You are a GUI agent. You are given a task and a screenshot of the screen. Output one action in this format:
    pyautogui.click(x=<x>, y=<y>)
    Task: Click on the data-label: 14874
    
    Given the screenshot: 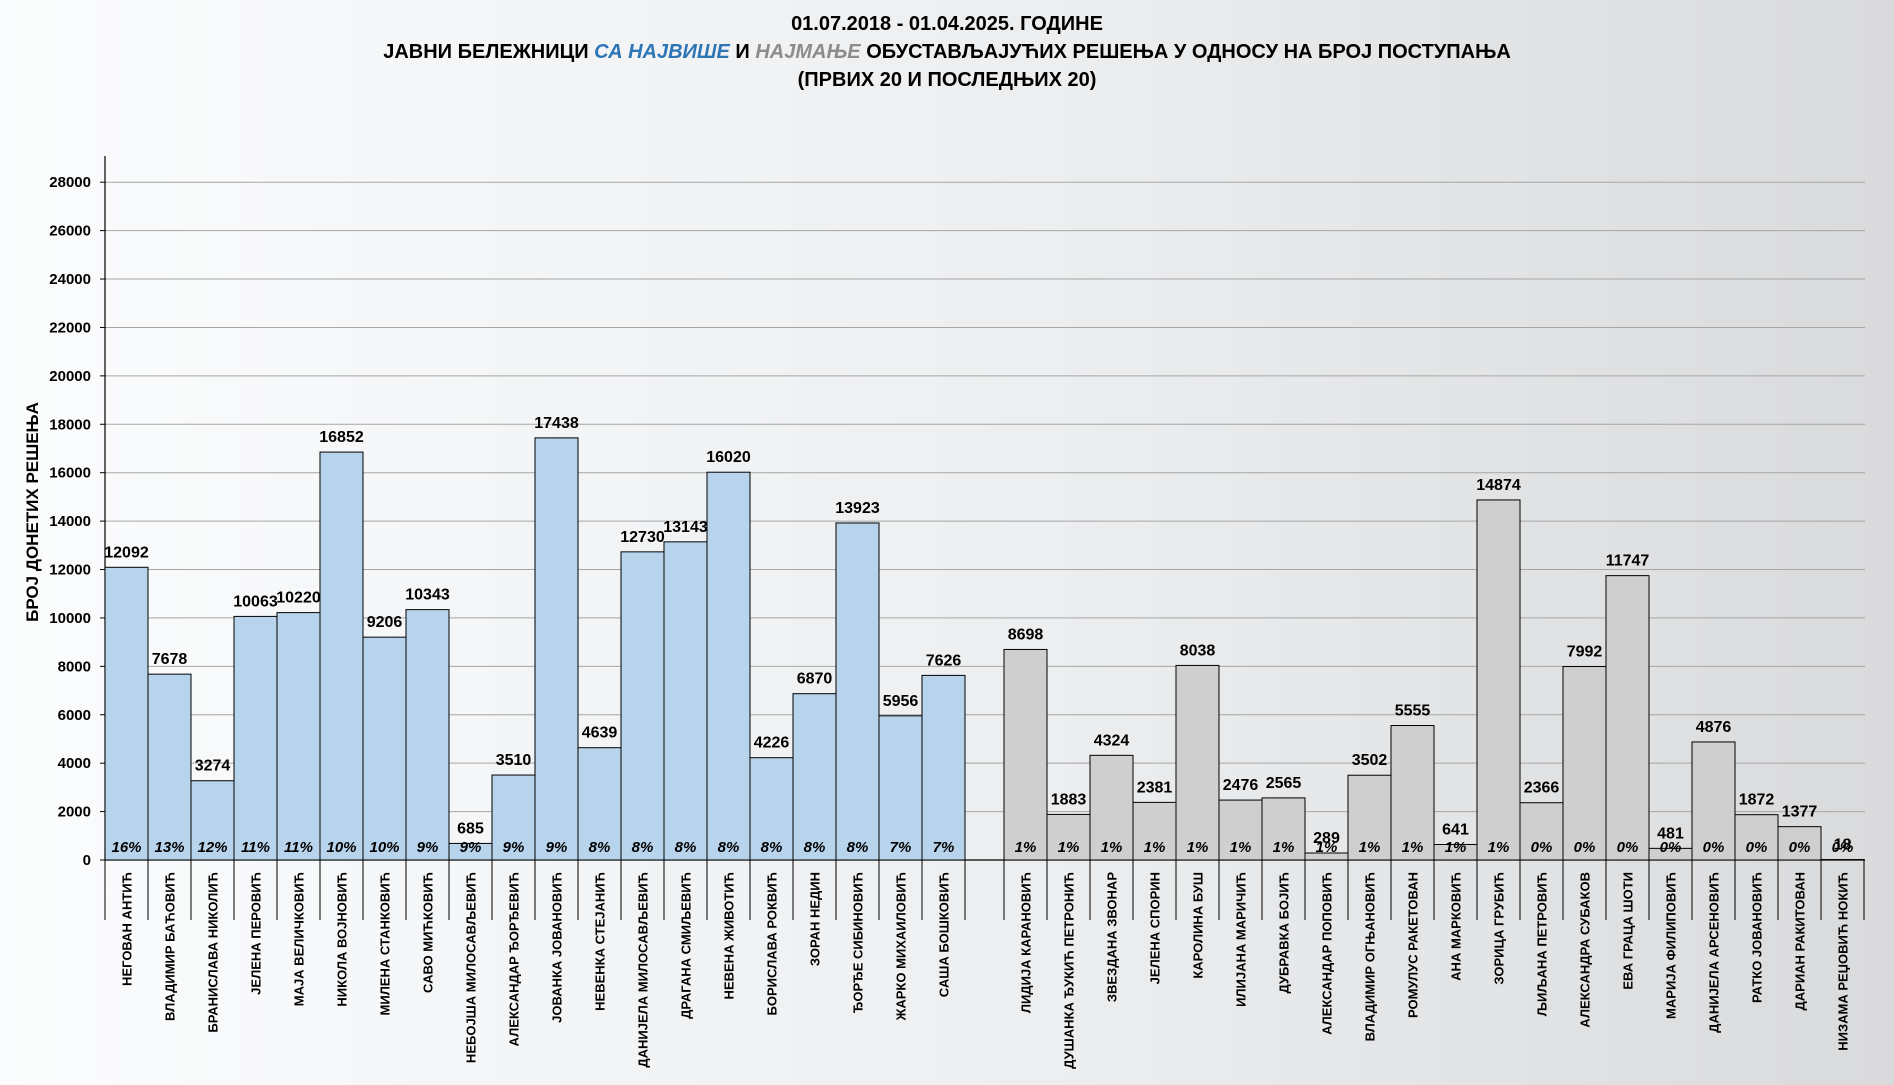 What is the action you would take?
    pyautogui.click(x=1498, y=485)
    